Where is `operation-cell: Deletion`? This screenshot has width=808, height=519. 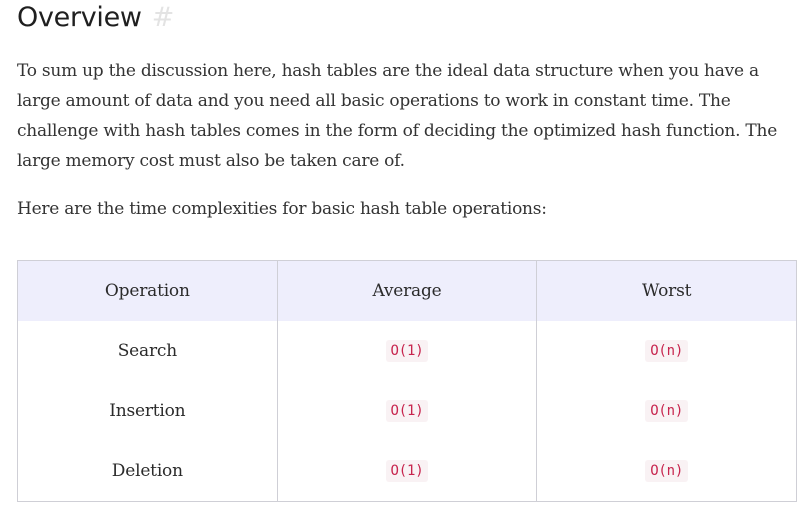
operation-cell: Deletion is located at coordinates (147, 471).